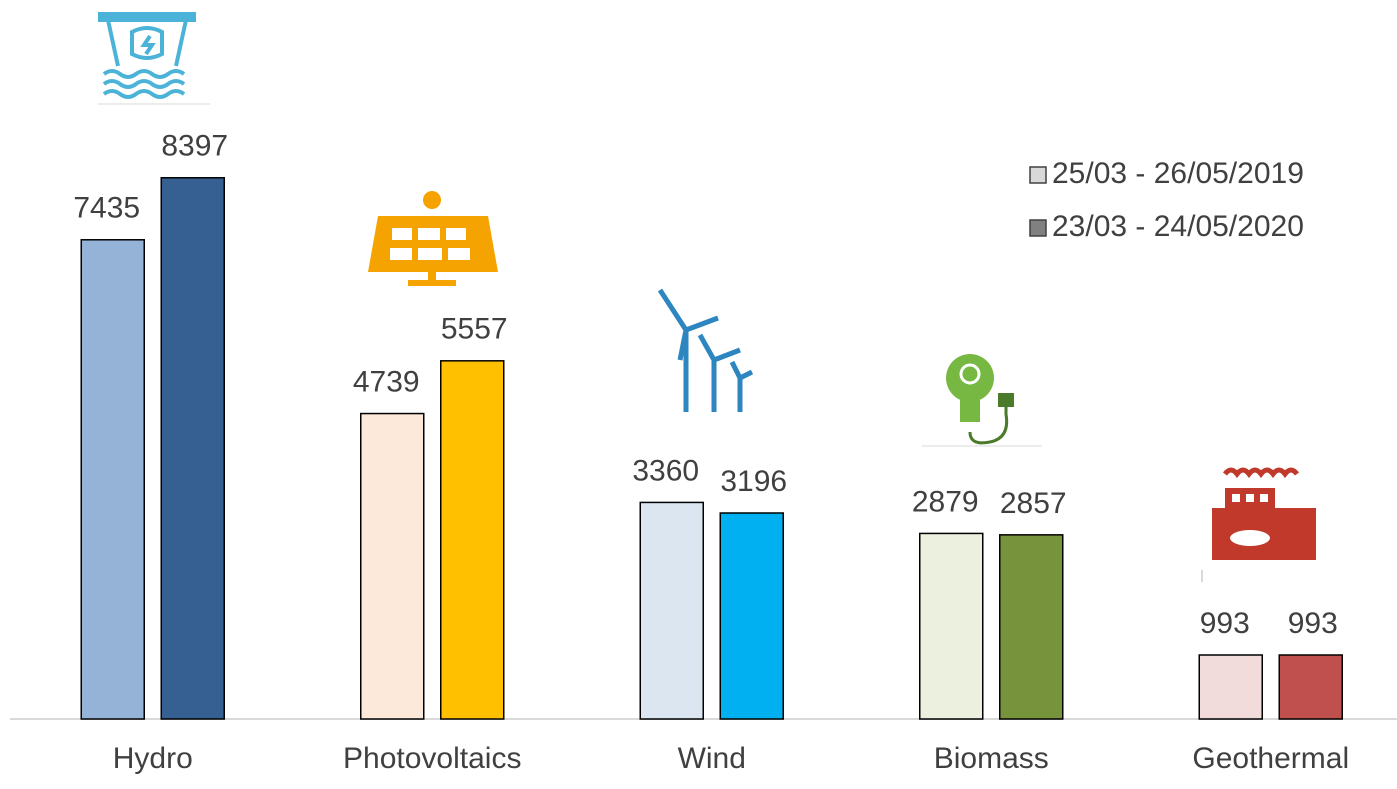 The image size is (1397, 789). What do you see at coordinates (154, 58) in the screenshot?
I see `hydro-icon` at bounding box center [154, 58].